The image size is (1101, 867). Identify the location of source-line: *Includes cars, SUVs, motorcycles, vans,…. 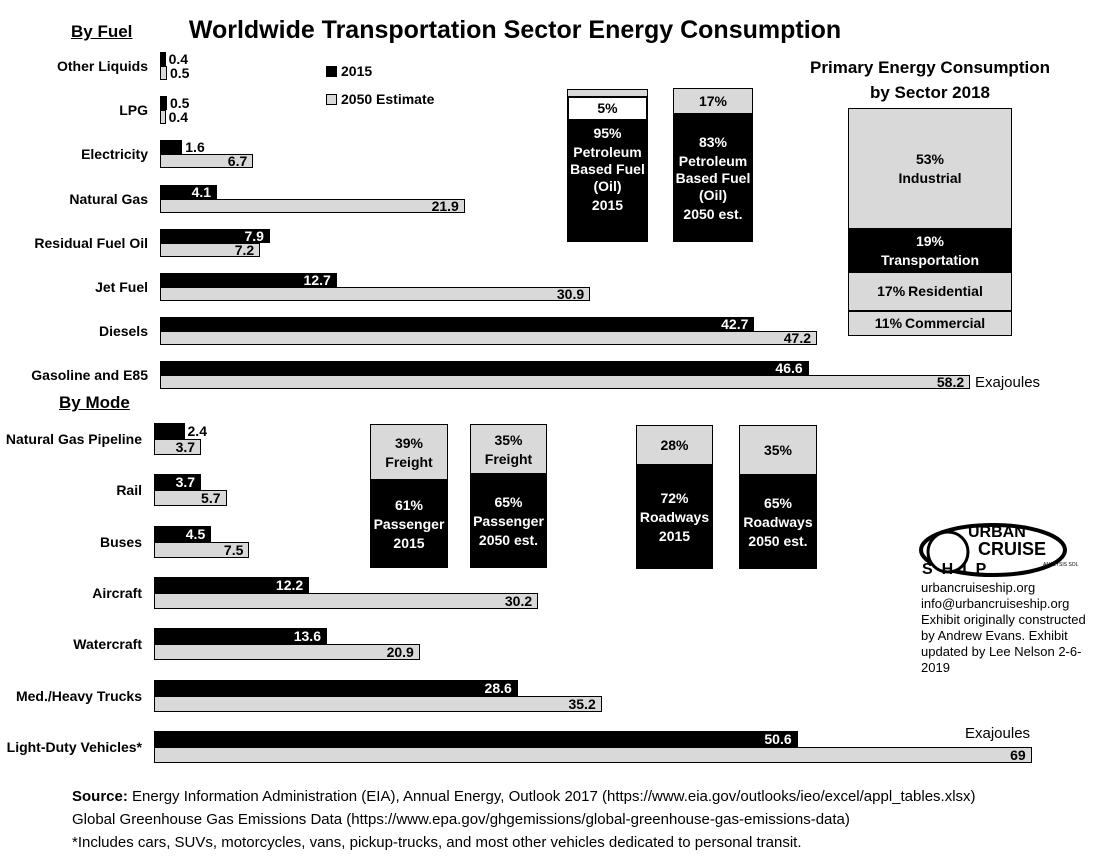
(437, 842).